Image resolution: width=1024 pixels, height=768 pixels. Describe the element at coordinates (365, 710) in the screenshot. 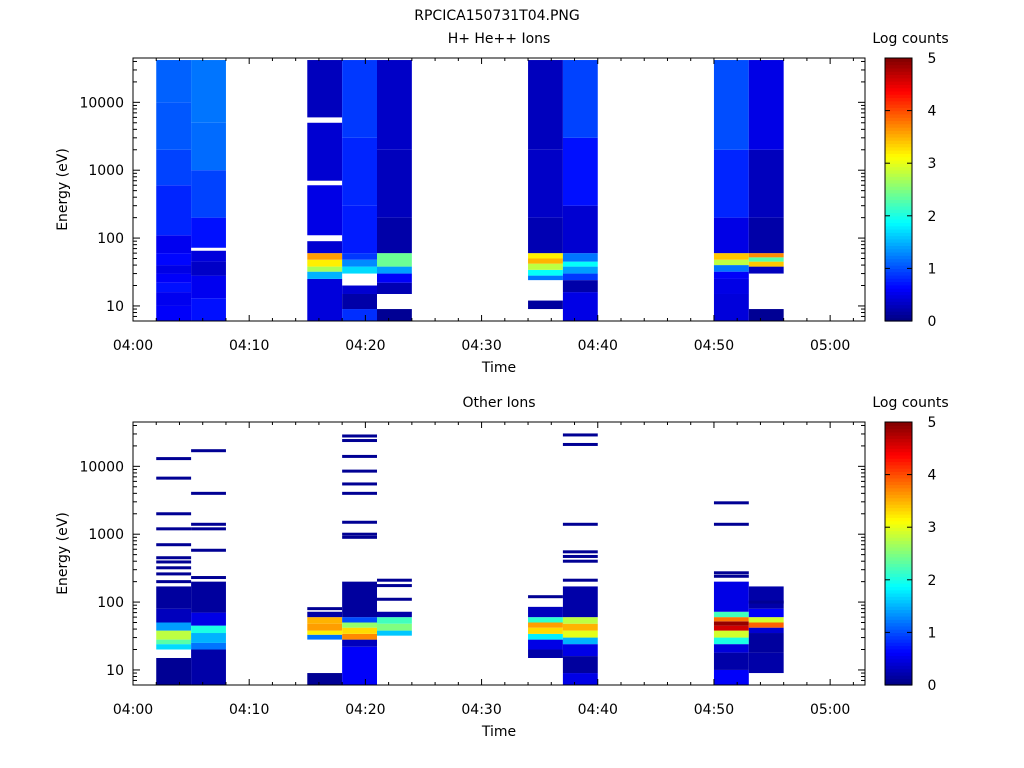

I see `x-tick-label: 04:20` at that location.